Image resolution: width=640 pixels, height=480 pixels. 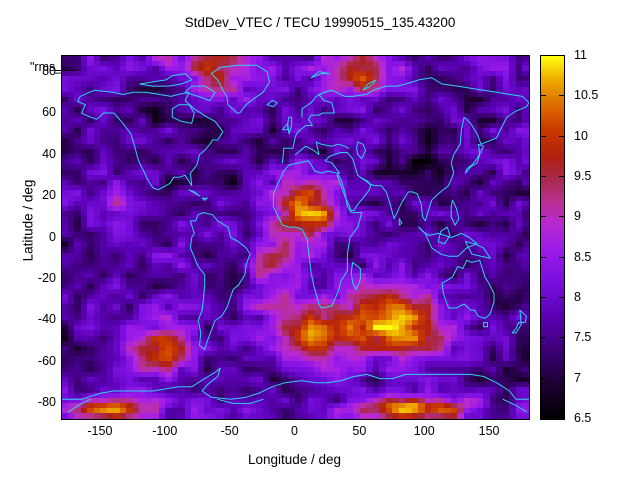 I want to click on y-tick-label: -80, so click(x=46, y=402).